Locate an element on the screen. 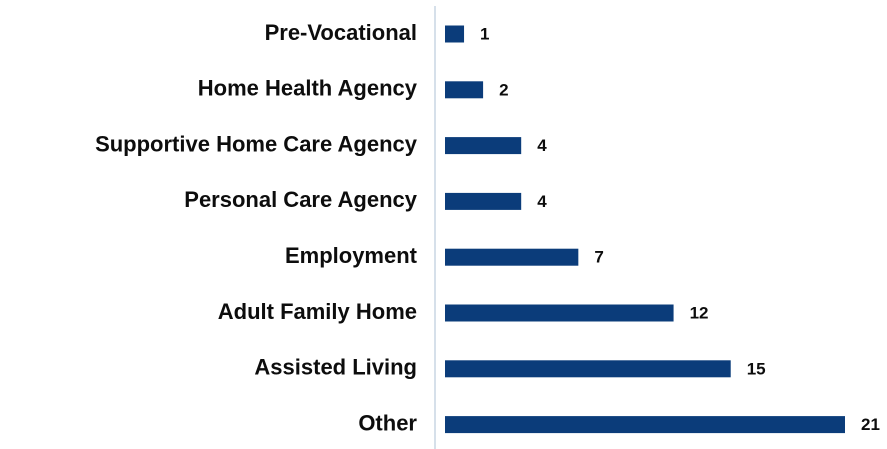  value-label: 21 is located at coordinates (870, 424).